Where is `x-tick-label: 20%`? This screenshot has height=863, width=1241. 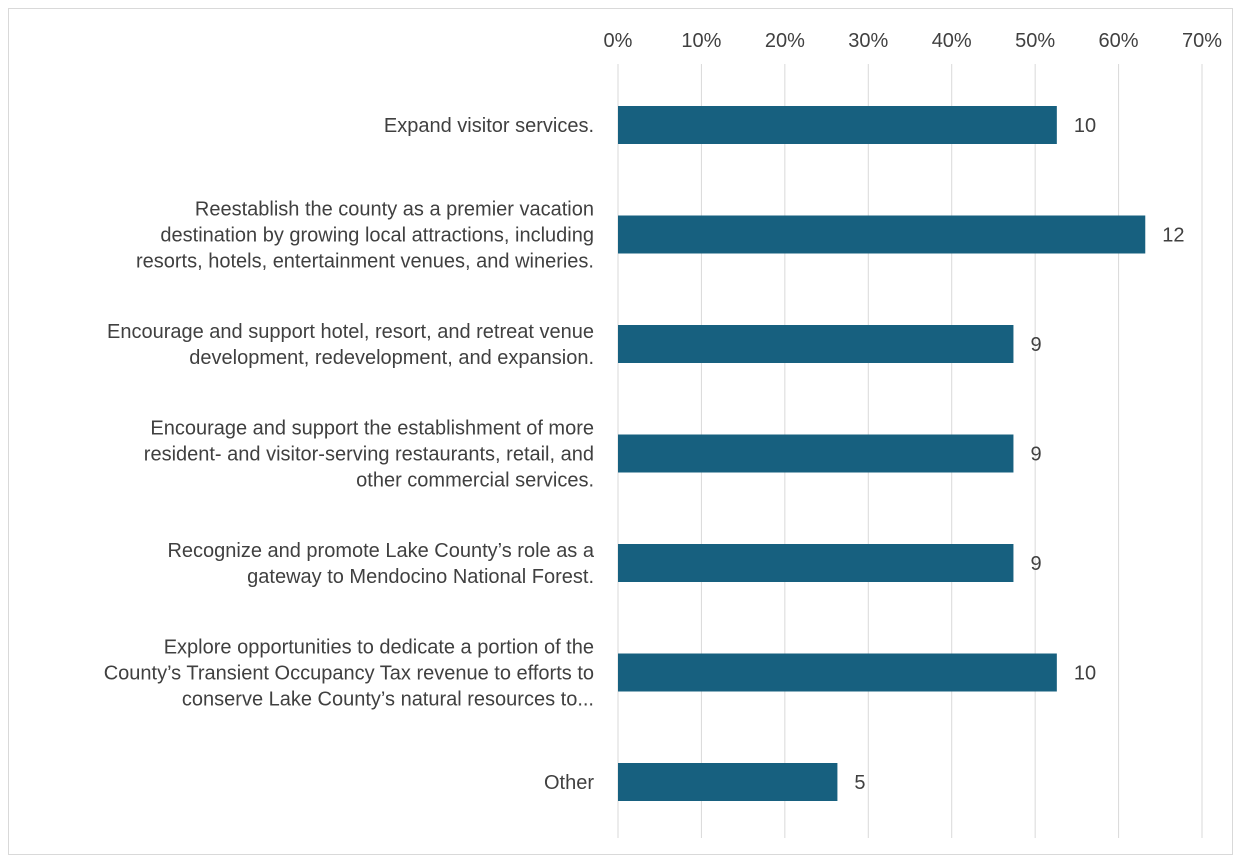 x-tick-label: 20% is located at coordinates (785, 41).